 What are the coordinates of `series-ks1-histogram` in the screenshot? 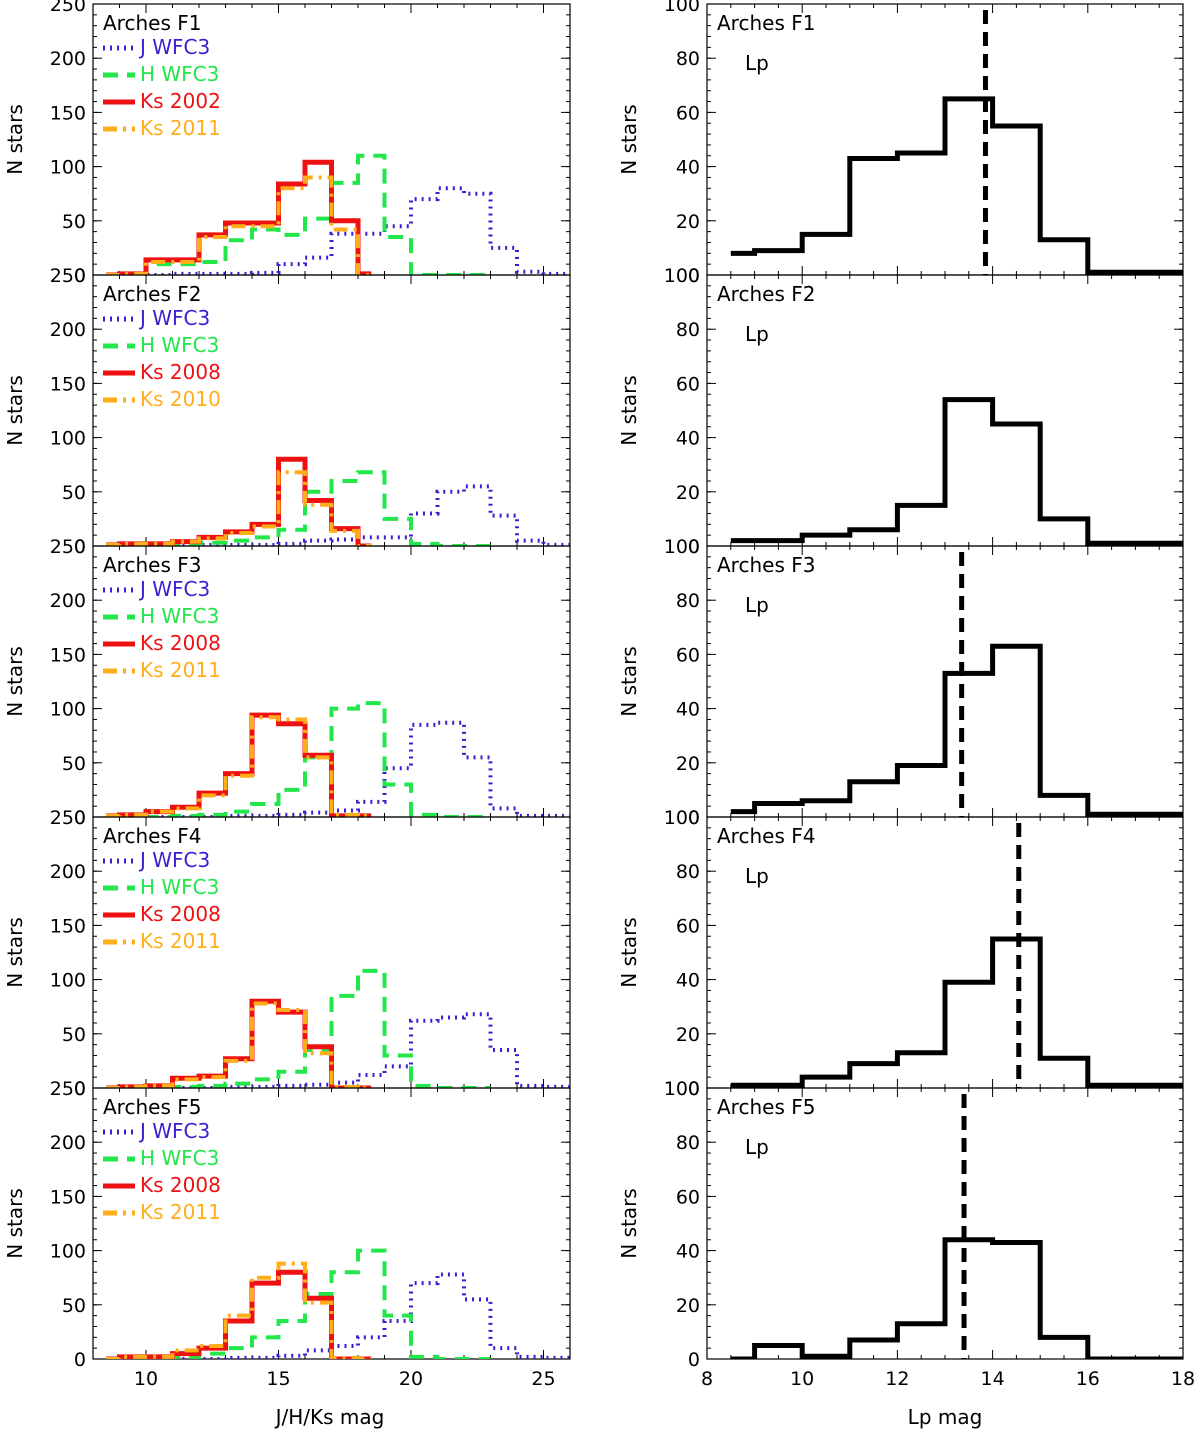 It's located at (239, 1314).